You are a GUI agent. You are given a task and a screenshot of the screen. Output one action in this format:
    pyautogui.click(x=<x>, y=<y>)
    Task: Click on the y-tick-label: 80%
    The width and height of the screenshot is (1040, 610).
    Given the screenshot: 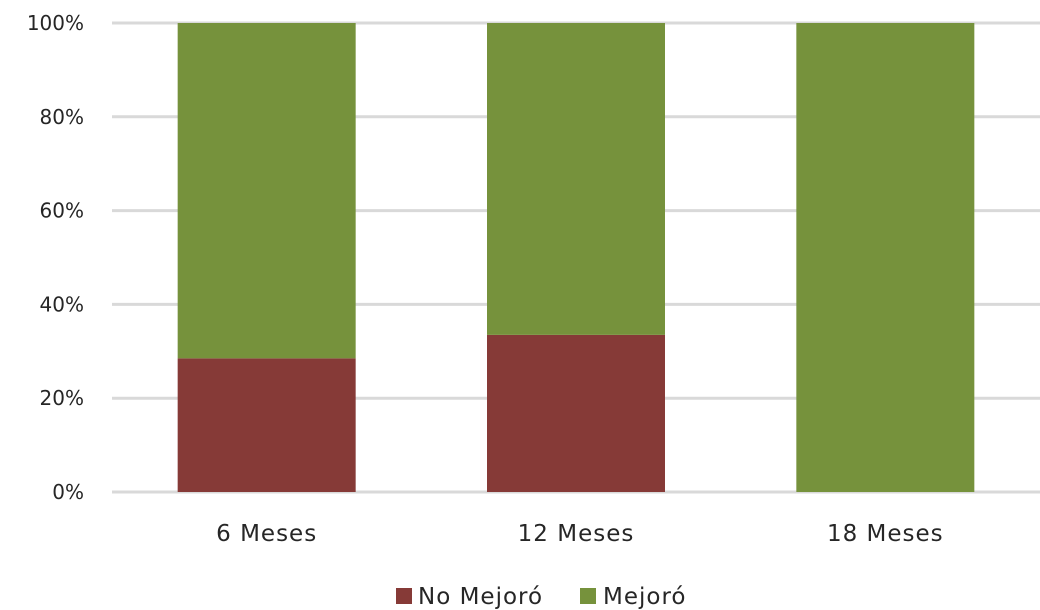 What is the action you would take?
    pyautogui.click(x=62, y=117)
    